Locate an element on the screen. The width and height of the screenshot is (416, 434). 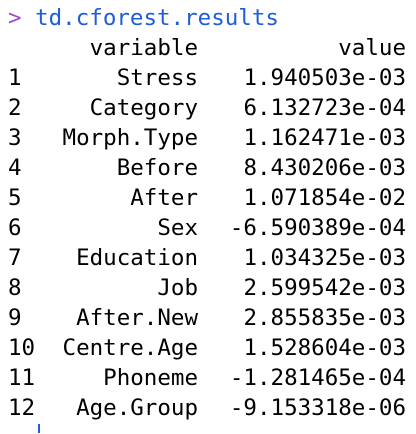
header-variable: variable is located at coordinates (143, 48).